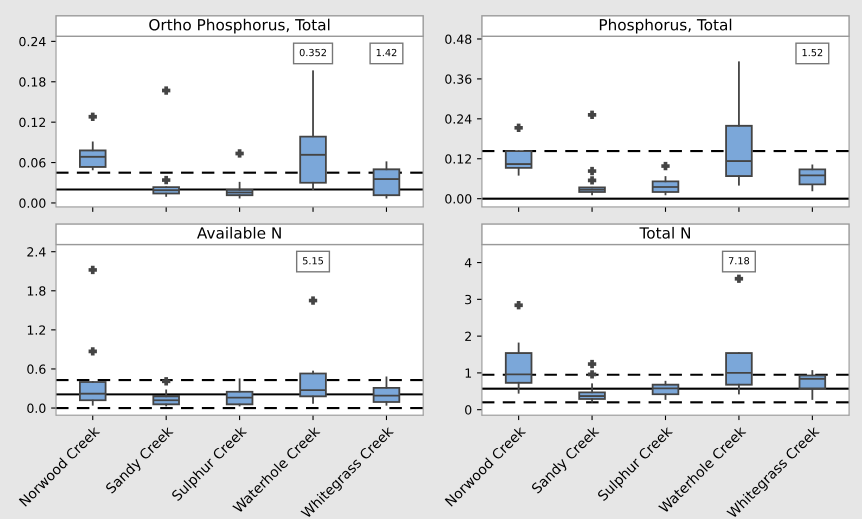 This screenshot has width=862, height=519. What do you see at coordinates (239, 26) in the screenshot?
I see `chart-title: Ortho Phosphorus, Total` at bounding box center [239, 26].